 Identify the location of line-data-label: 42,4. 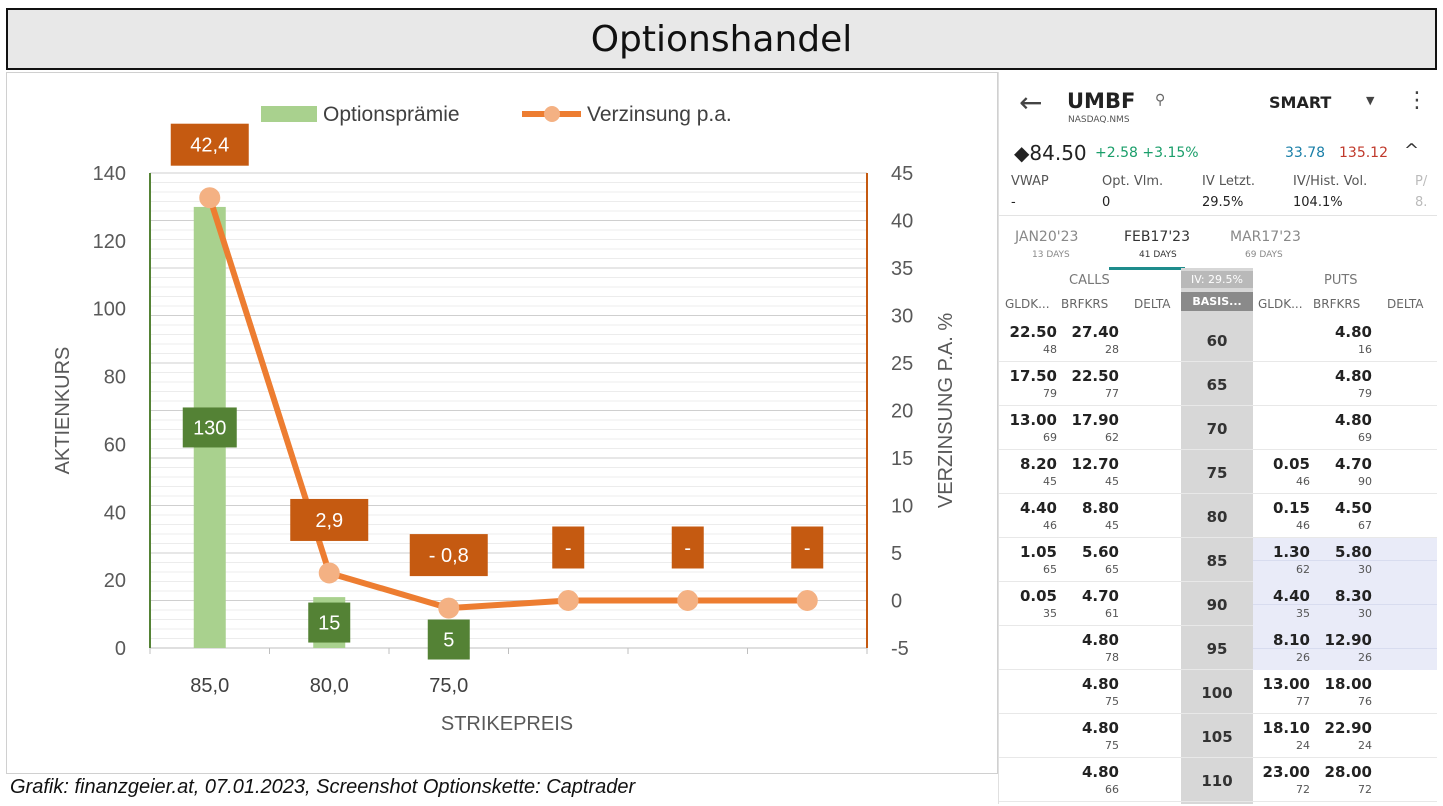
(209, 146).